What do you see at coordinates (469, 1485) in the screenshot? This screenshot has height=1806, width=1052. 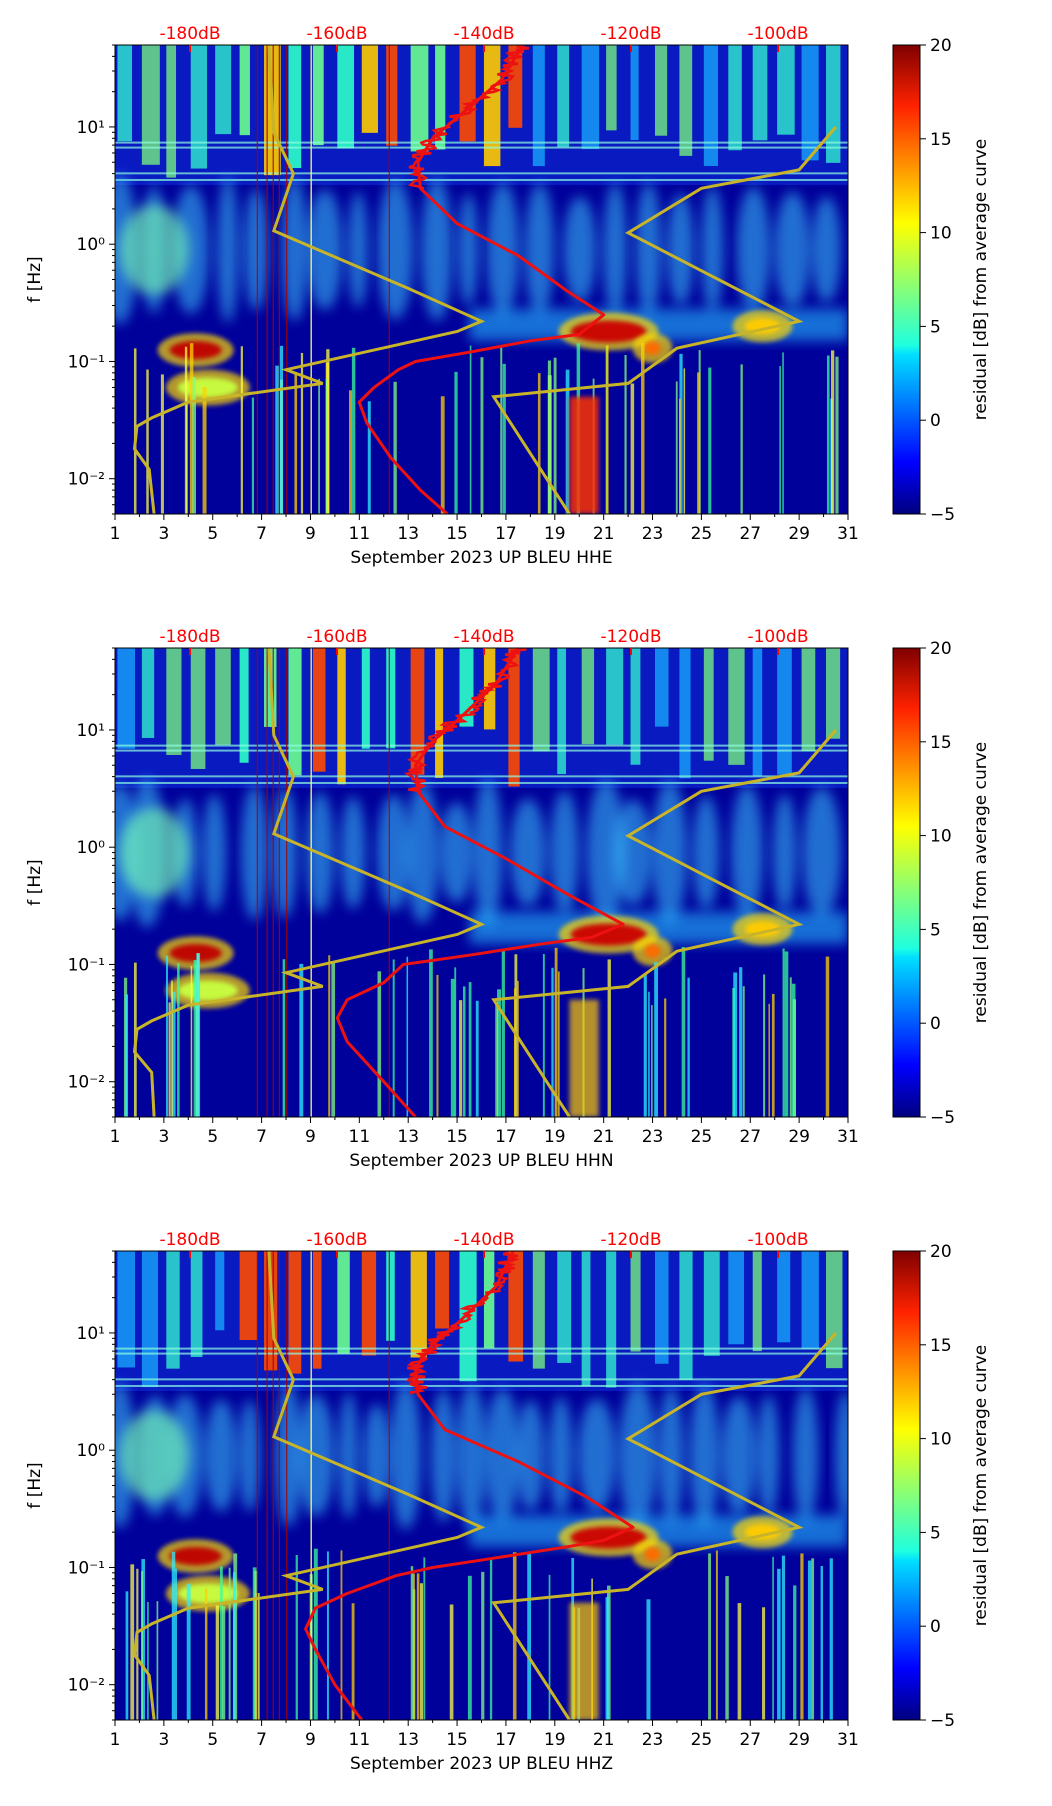 I see `red-curve-layer` at bounding box center [469, 1485].